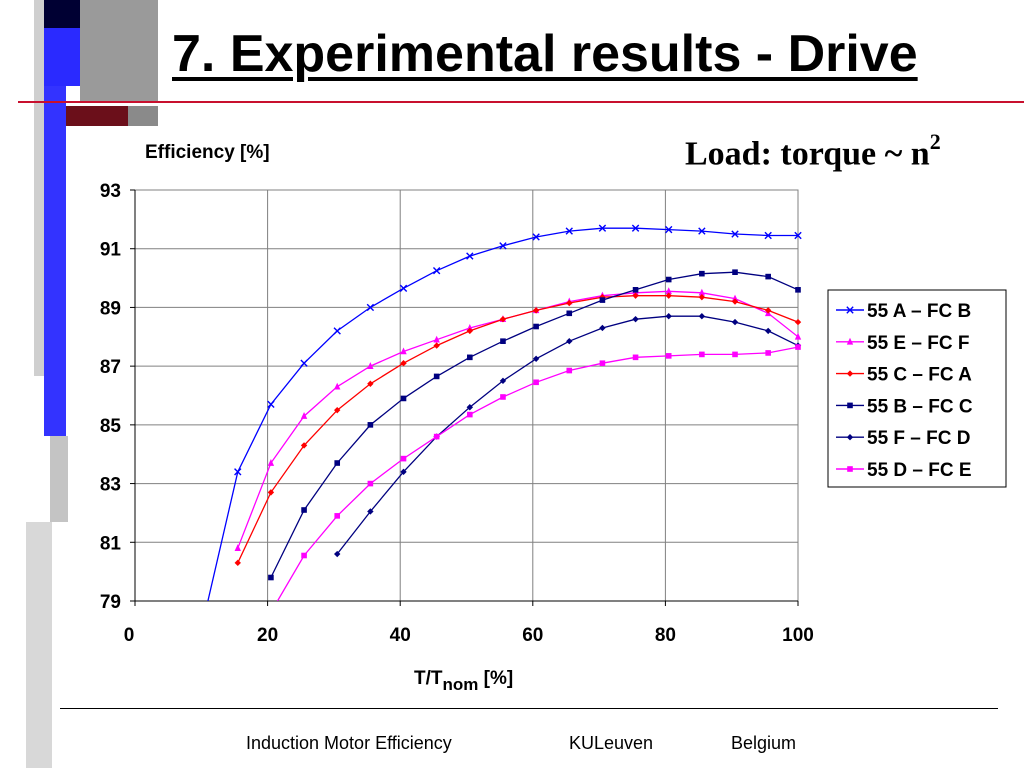 This screenshot has height=768, width=1024. Describe the element at coordinates (59, 479) in the screenshot. I see `template-bar-grey-lower` at that location.